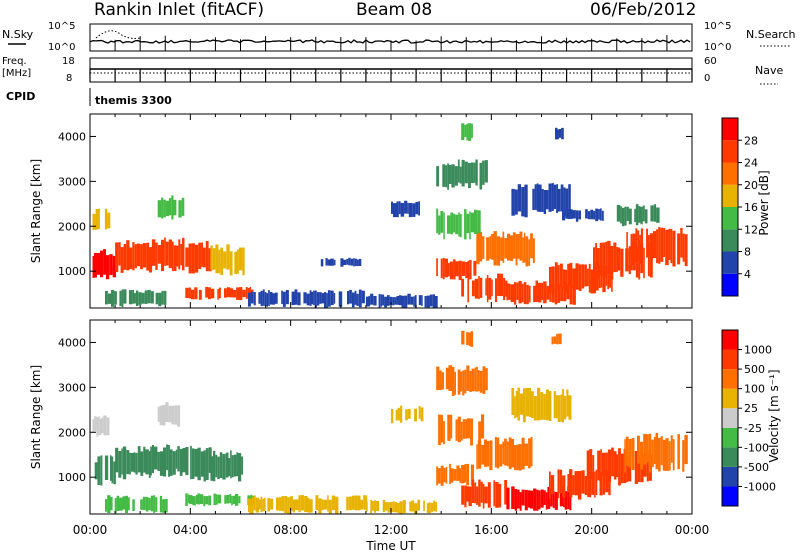  I want to click on y-tick-label: 2000, so click(72, 432).